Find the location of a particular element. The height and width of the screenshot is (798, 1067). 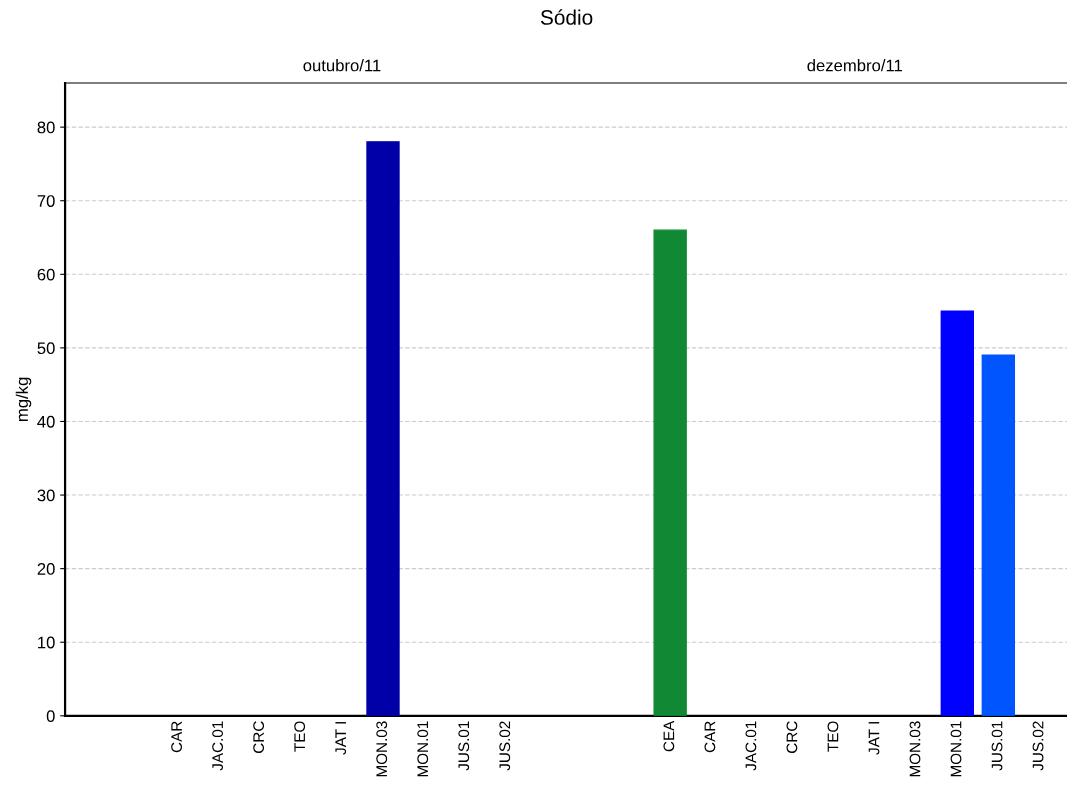

y-tick-label: 60 is located at coordinates (46, 274).